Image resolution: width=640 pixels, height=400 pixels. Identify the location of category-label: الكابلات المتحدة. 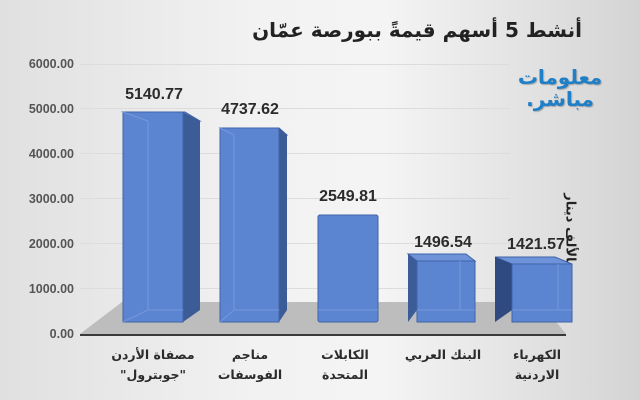
(345, 364).